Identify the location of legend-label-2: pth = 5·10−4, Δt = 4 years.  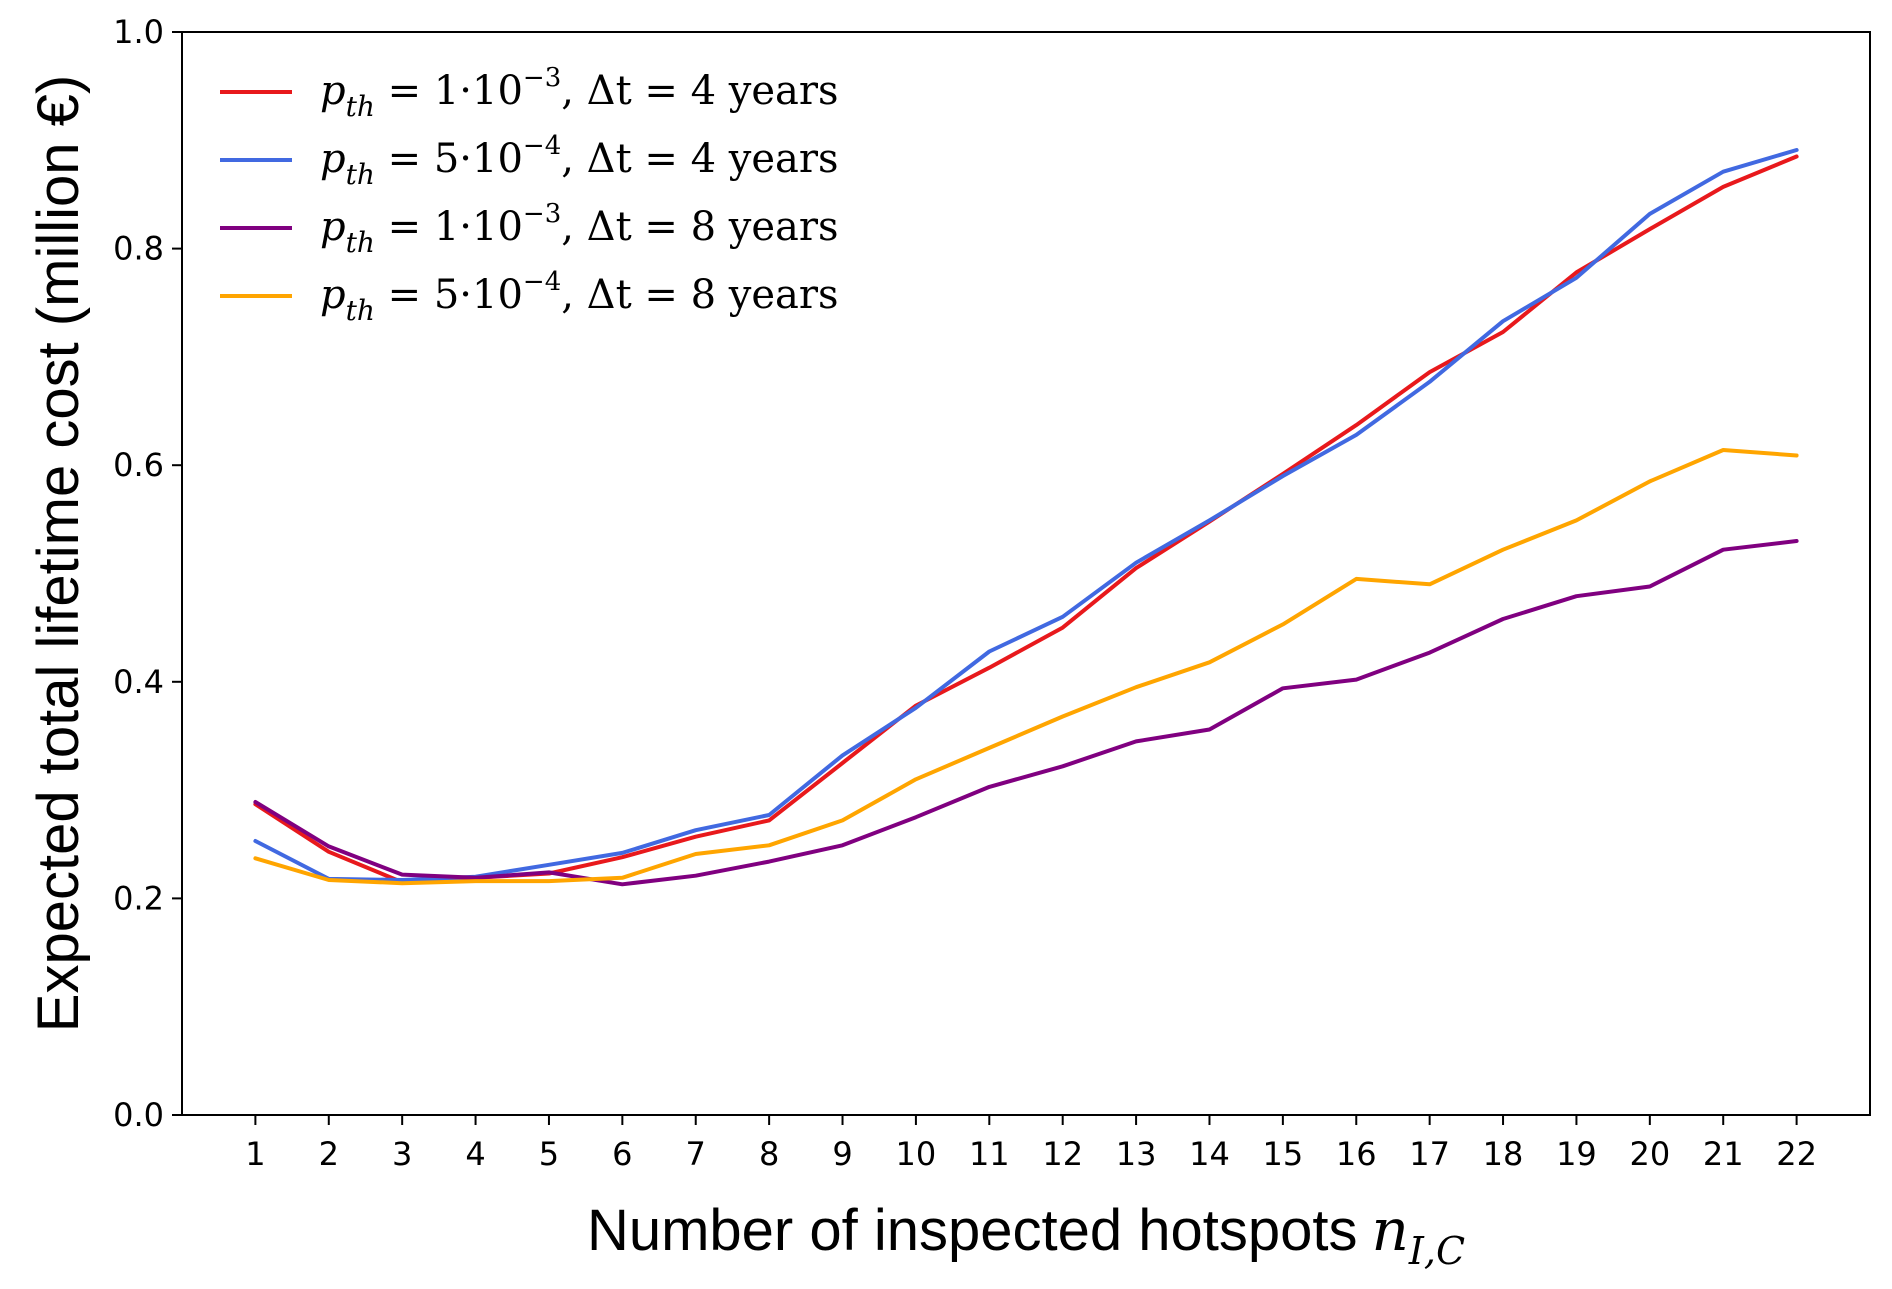
(579, 161).